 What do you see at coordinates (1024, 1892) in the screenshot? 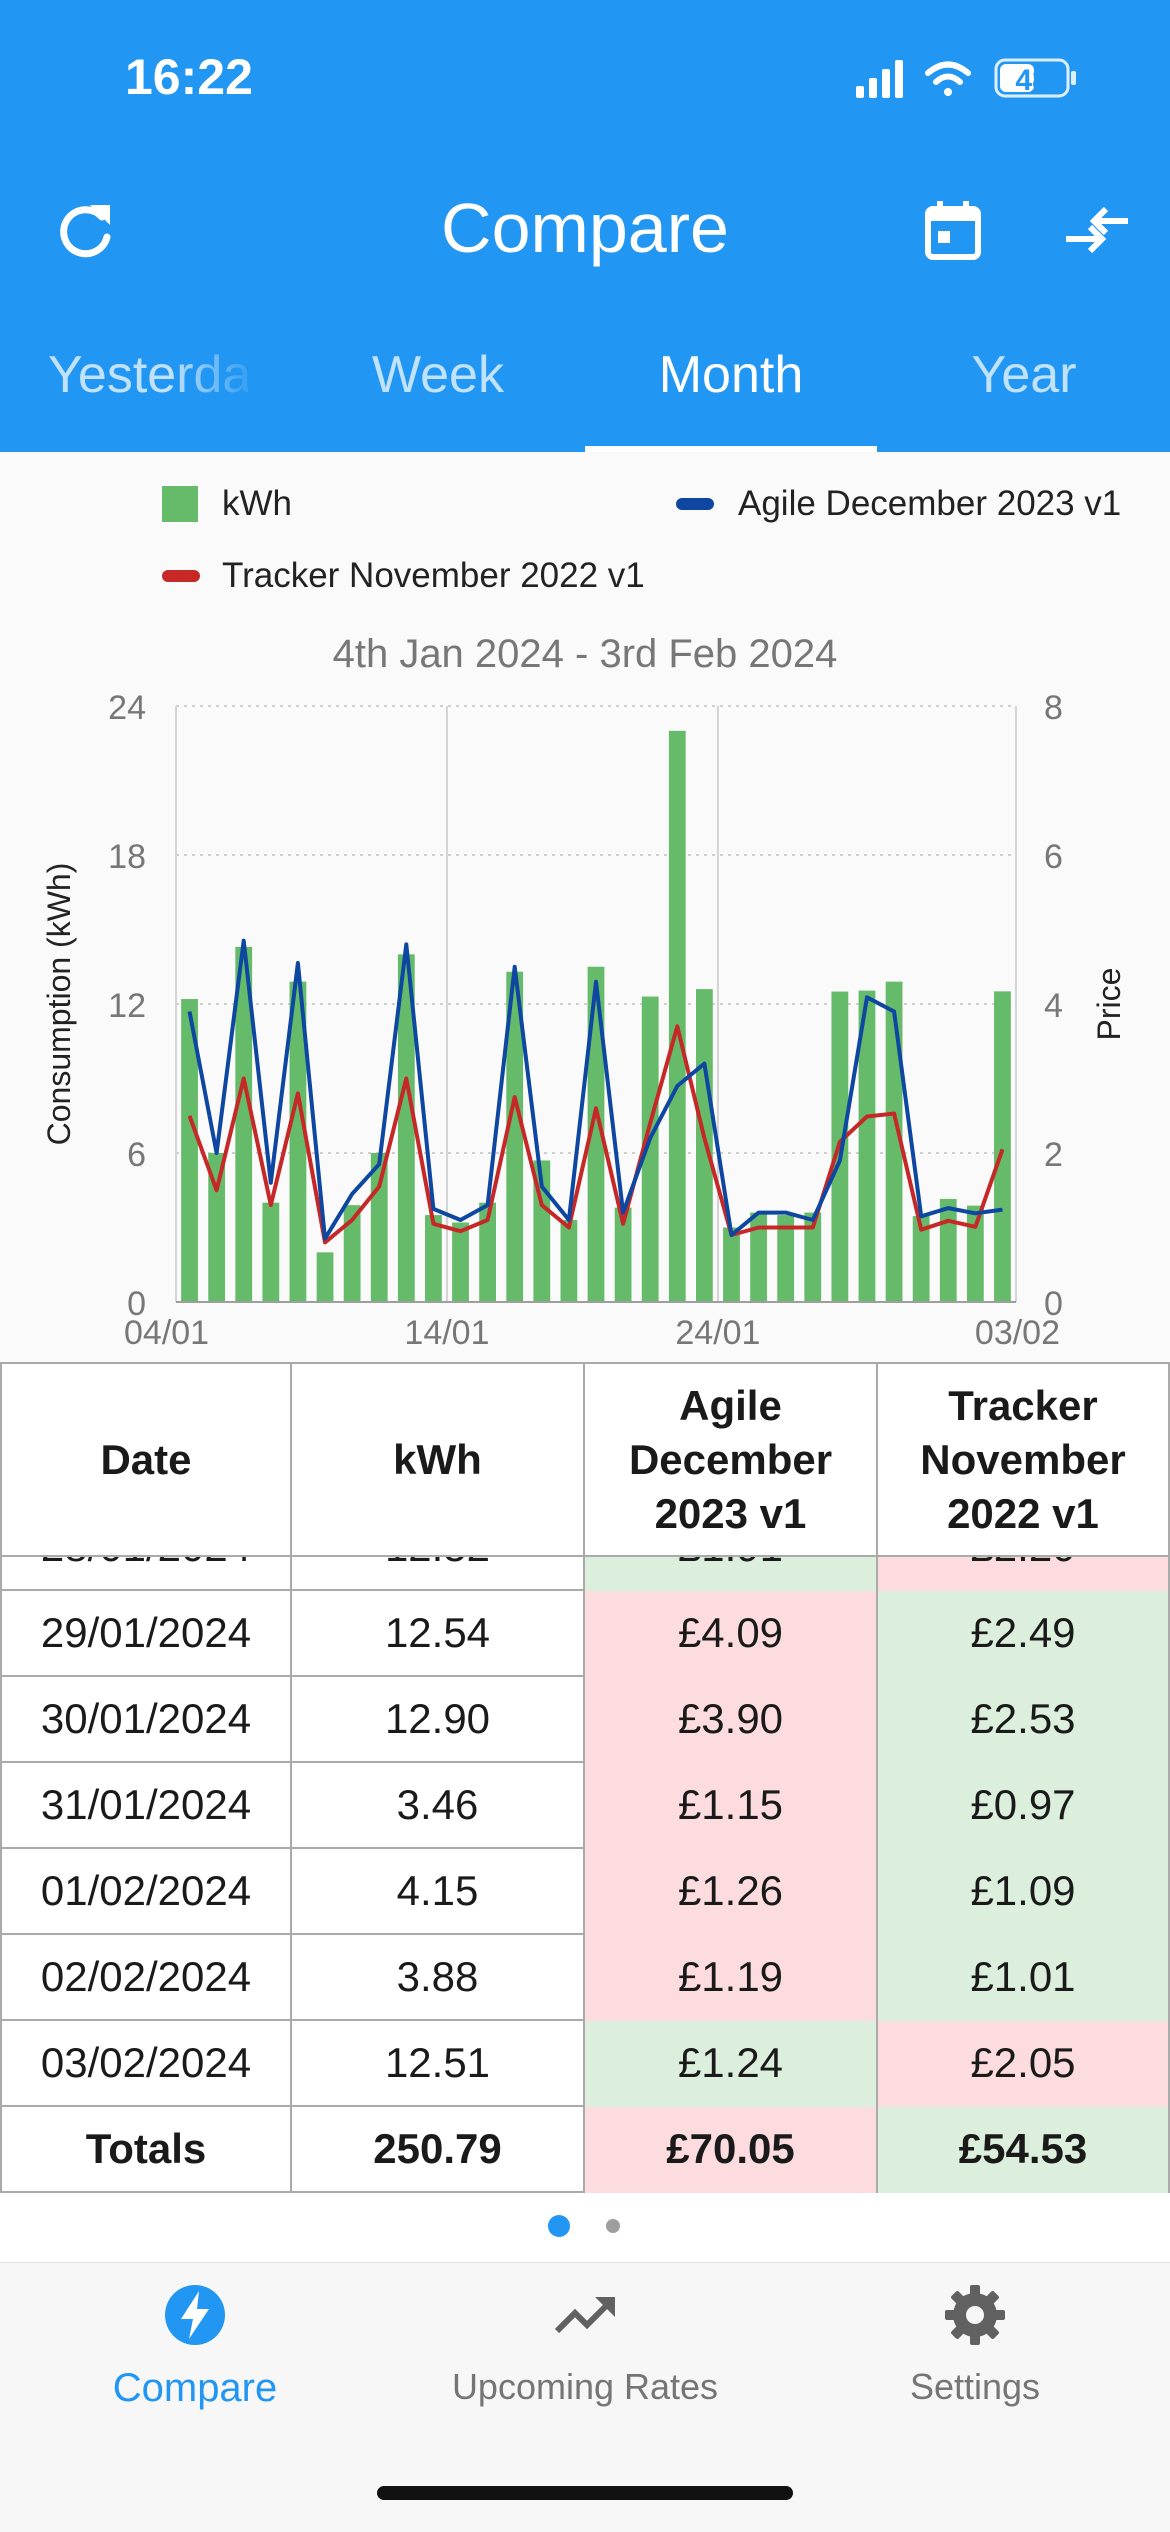
I see `cell-tracker-cost: £1.09` at bounding box center [1024, 1892].